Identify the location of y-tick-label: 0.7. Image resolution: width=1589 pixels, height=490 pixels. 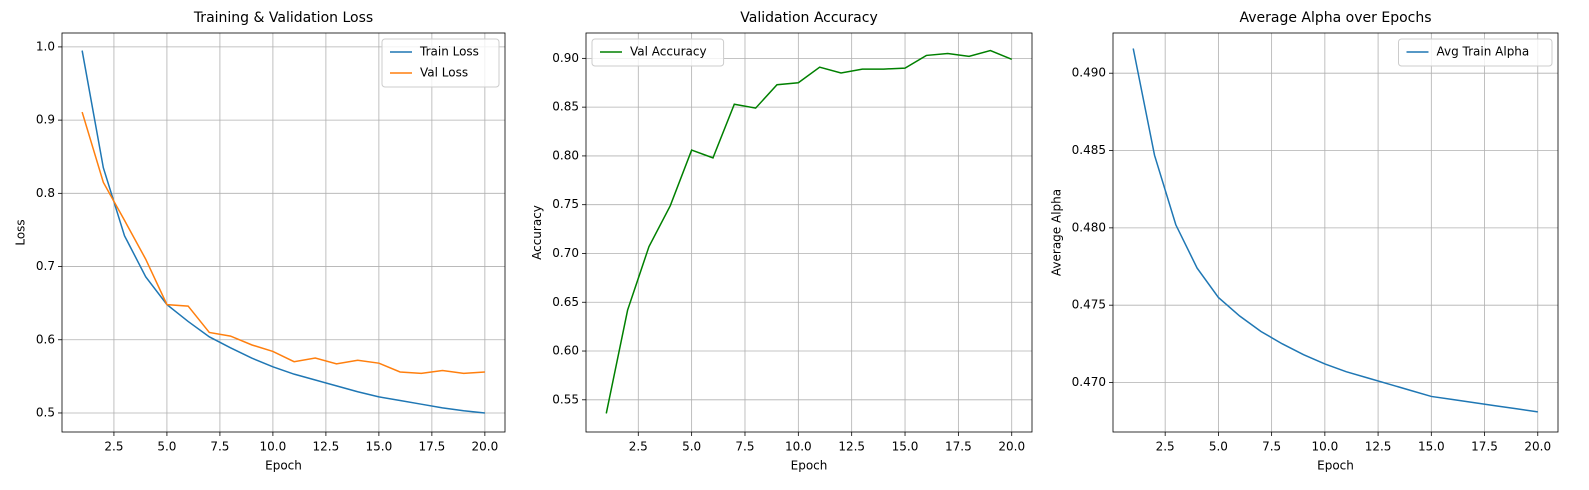
(45, 266).